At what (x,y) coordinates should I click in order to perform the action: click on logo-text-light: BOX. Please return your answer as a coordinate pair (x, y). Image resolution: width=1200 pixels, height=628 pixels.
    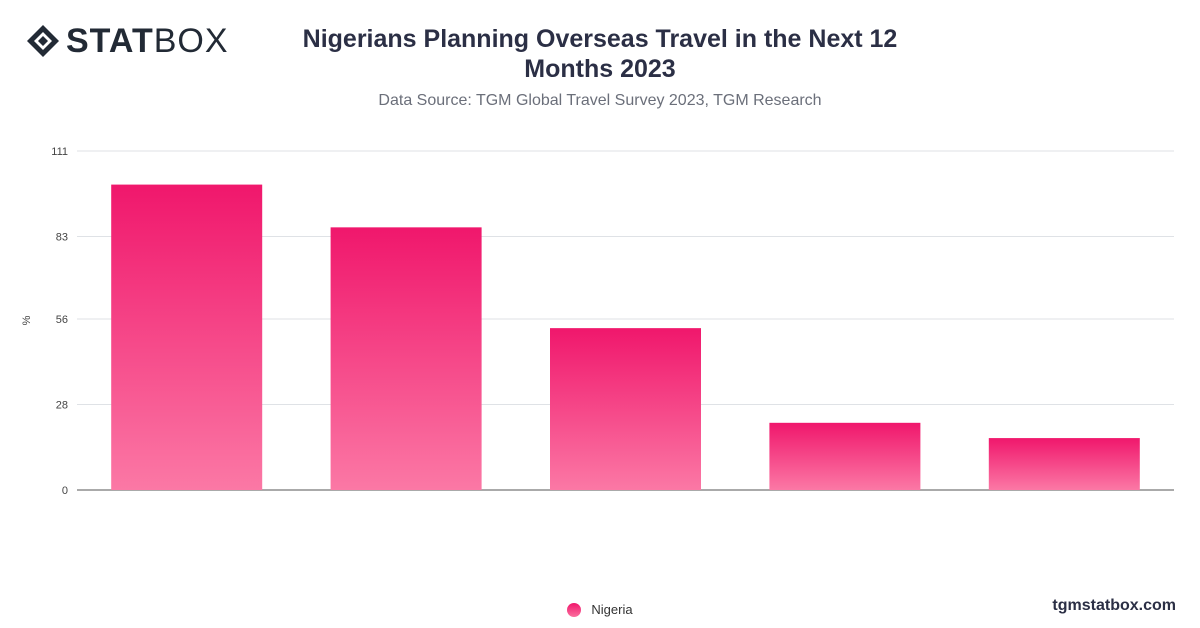
    Looking at the image, I should click on (191, 41).